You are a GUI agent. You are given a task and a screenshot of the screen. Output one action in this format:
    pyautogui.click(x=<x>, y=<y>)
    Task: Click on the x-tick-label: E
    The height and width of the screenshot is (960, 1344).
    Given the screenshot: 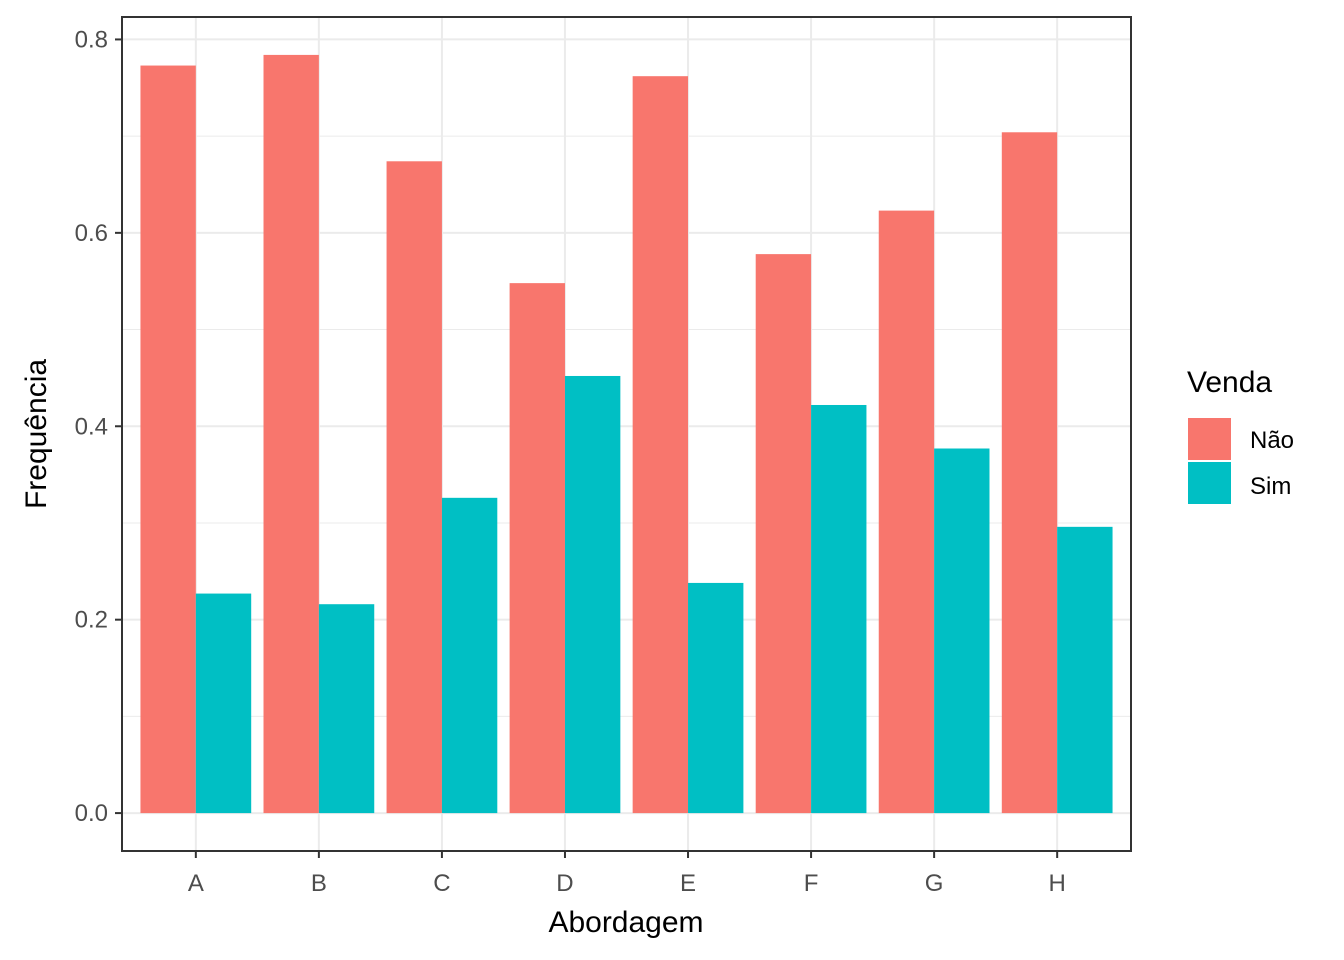 What is the action you would take?
    pyautogui.click(x=688, y=883)
    